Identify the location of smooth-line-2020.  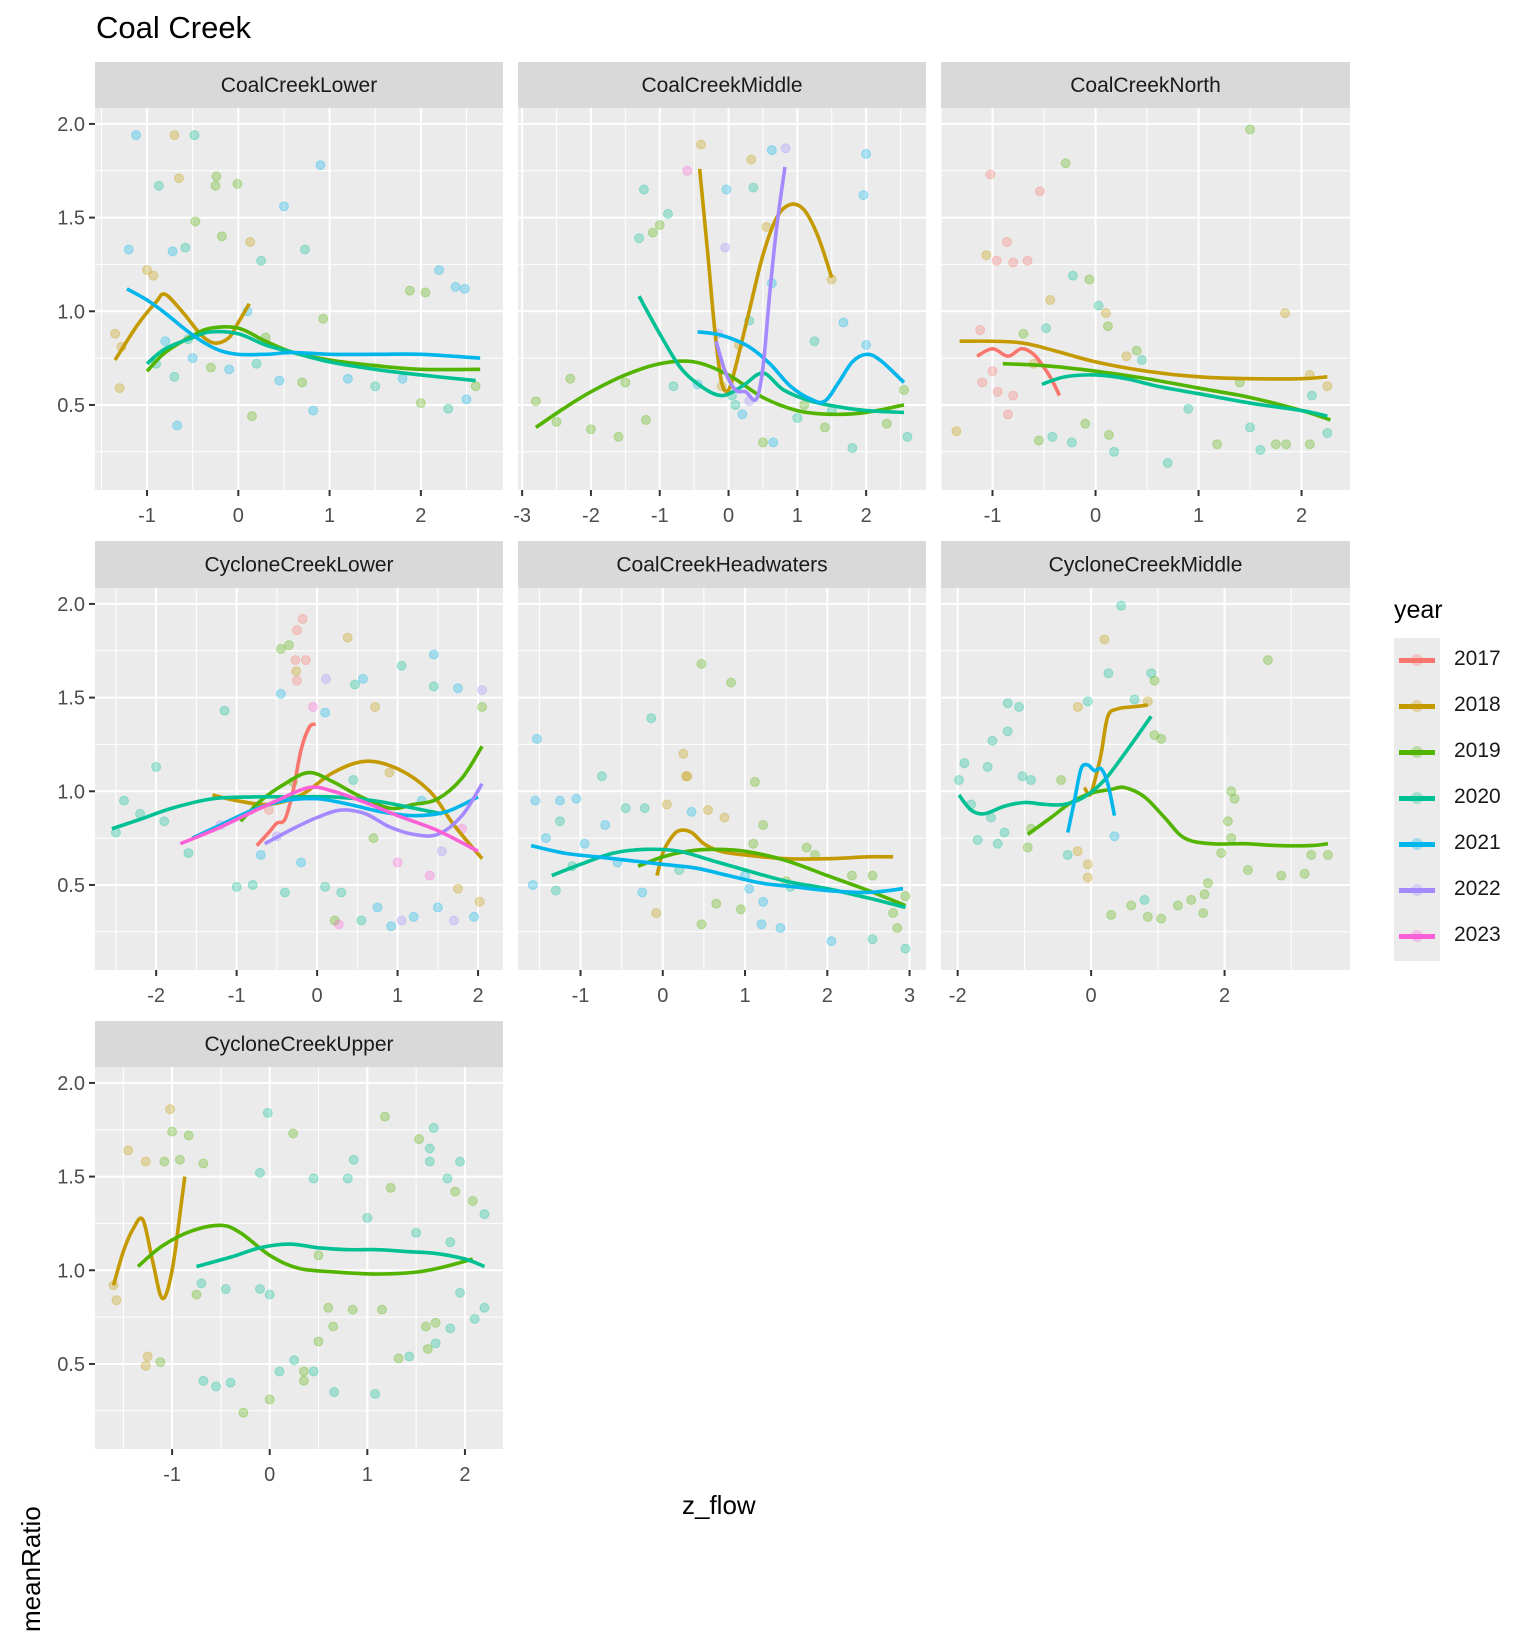
(1055, 765).